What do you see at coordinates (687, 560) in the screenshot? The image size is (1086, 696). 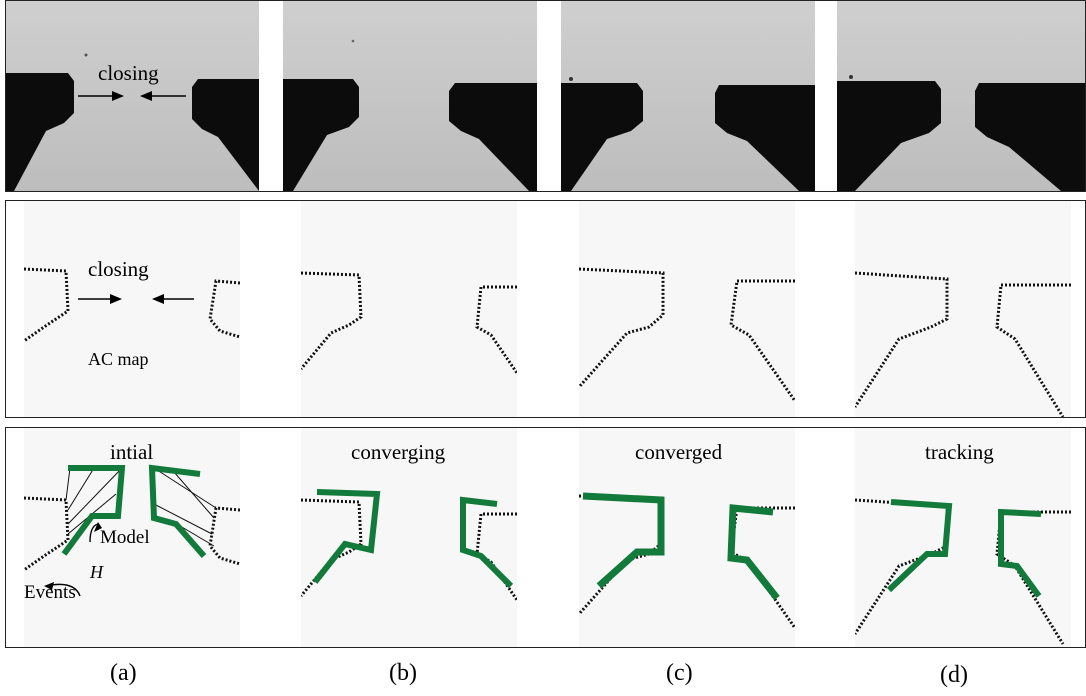 I see `model-fit-c` at bounding box center [687, 560].